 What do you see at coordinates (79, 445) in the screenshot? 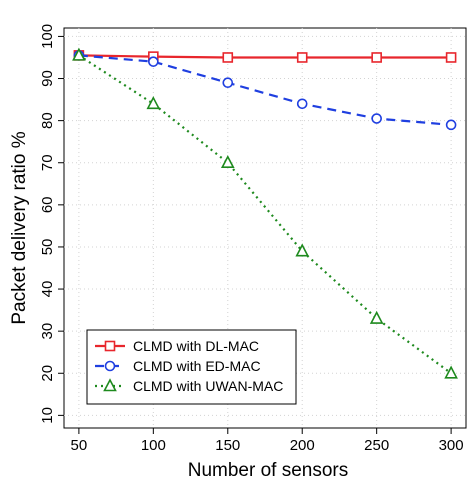
I see `x-tick-label: 50` at bounding box center [79, 445].